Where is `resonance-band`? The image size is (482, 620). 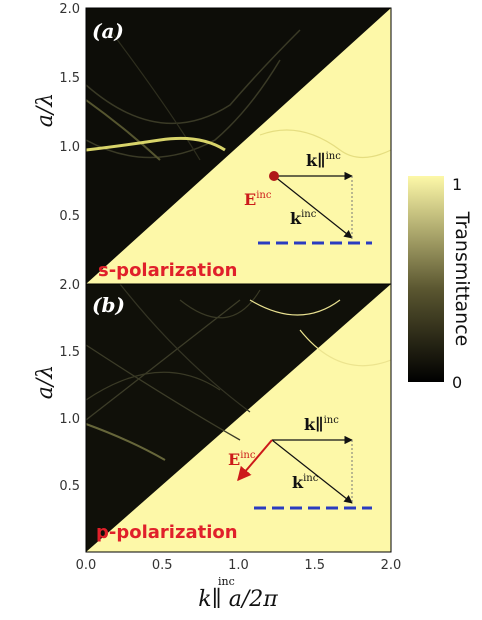
resonance-band is located at coordinates (156, 144).